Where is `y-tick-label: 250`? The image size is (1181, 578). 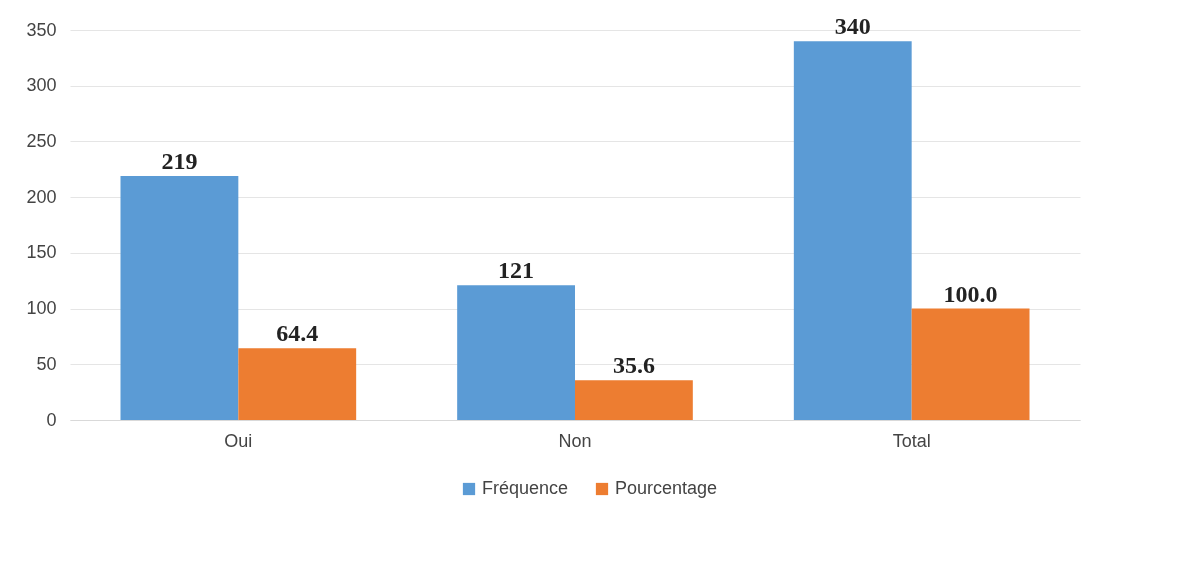 y-tick-label: 250 is located at coordinates (41, 140).